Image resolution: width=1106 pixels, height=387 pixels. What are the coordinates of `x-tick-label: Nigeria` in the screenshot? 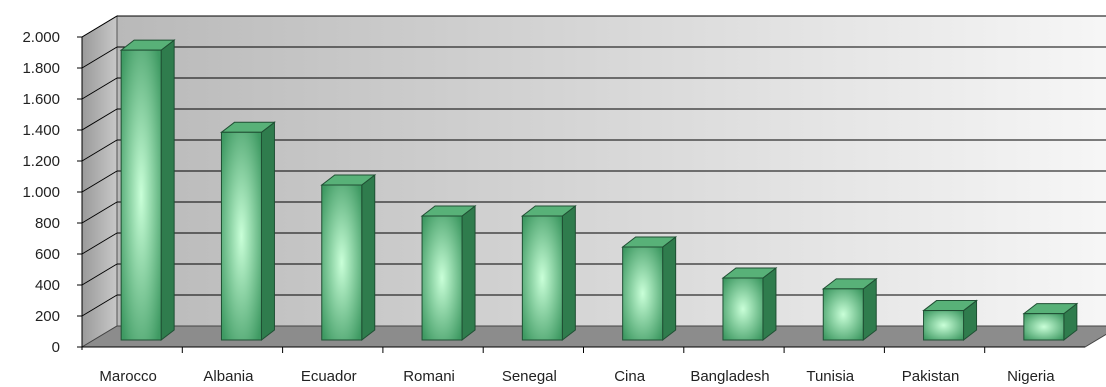 It's located at (1031, 376).